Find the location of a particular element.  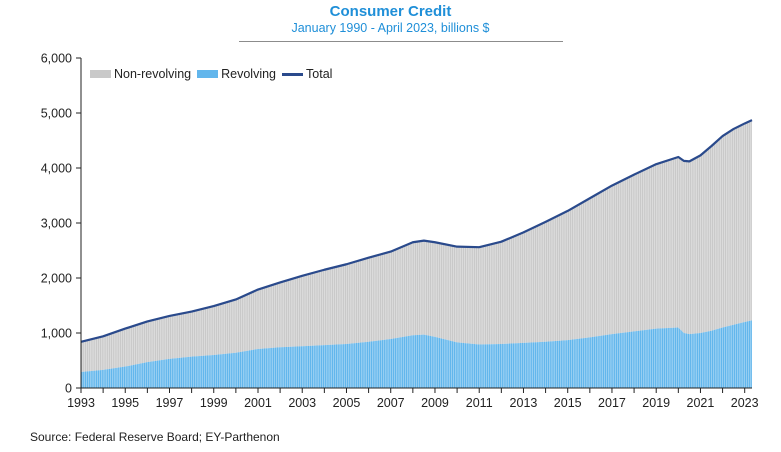

legend-label-non-revolving: Non-revolving is located at coordinates (153, 74).